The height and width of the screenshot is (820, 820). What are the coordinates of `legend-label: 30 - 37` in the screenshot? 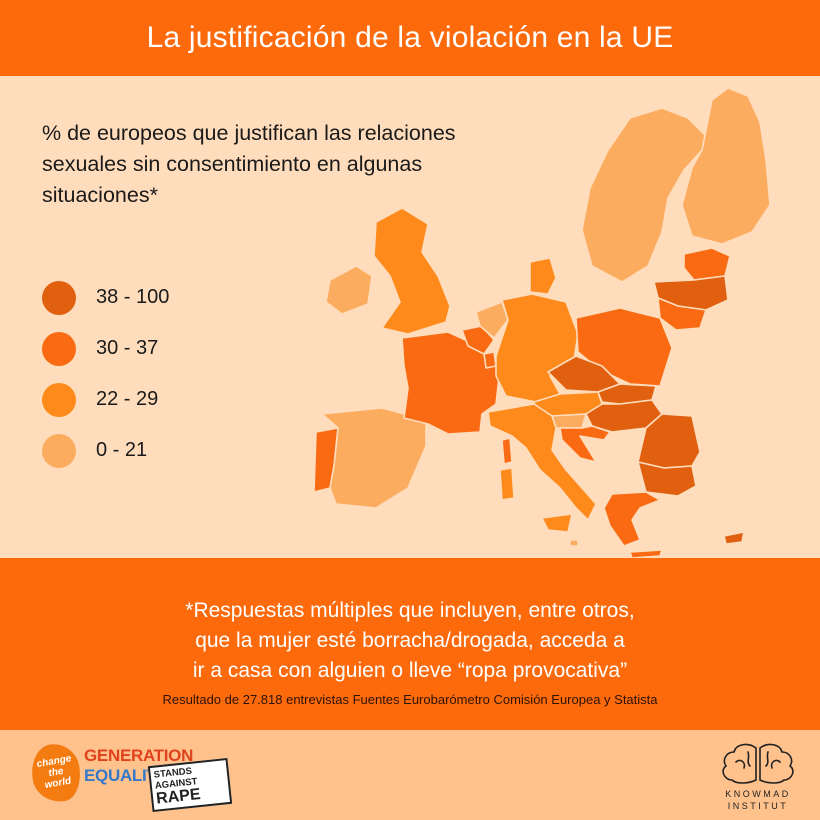 It's located at (127, 348).